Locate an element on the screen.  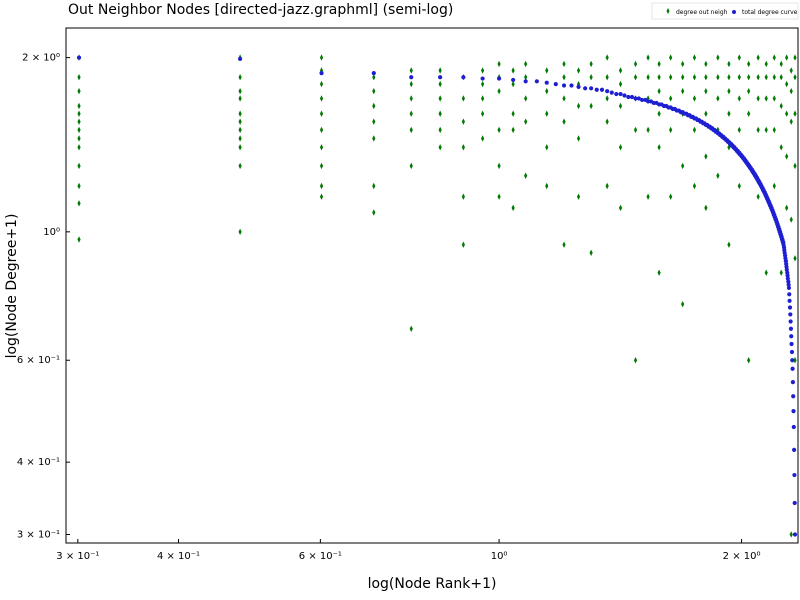
x-axis: 3 × 10⁻¹ 4 × 10⁻¹ 6 × 10⁻¹ 10⁰ 2 × 10⁰ is located at coordinates (408, 550).